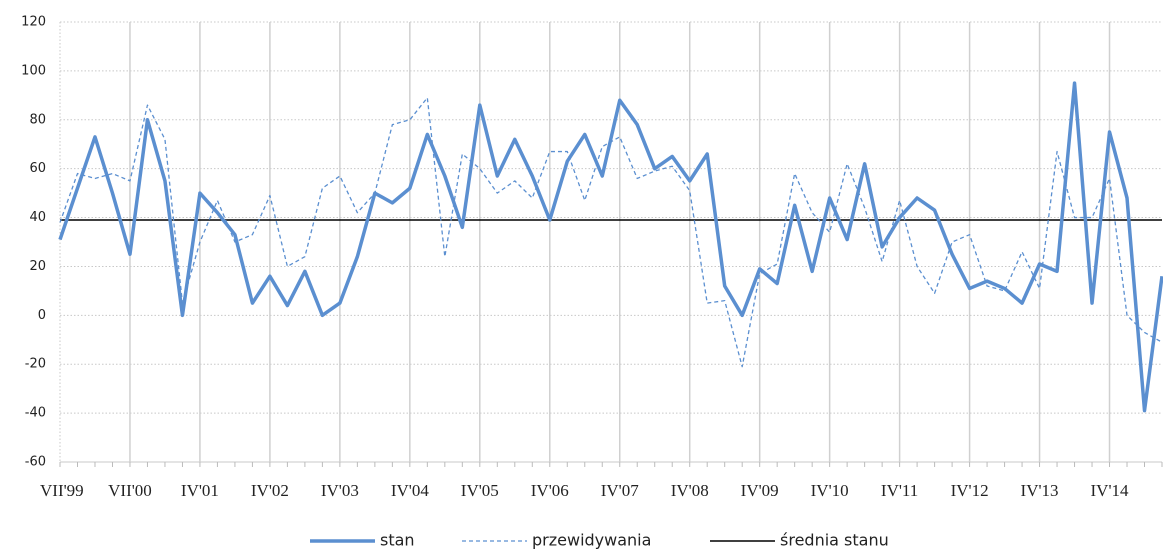 The image size is (1163, 554). I want to click on x-tick-label: IV'01, so click(200, 490).